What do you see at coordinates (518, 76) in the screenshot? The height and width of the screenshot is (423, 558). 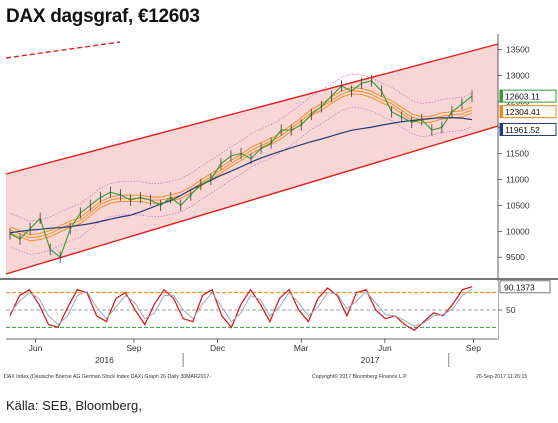 I see `price-y-tick-label: 13000` at bounding box center [518, 76].